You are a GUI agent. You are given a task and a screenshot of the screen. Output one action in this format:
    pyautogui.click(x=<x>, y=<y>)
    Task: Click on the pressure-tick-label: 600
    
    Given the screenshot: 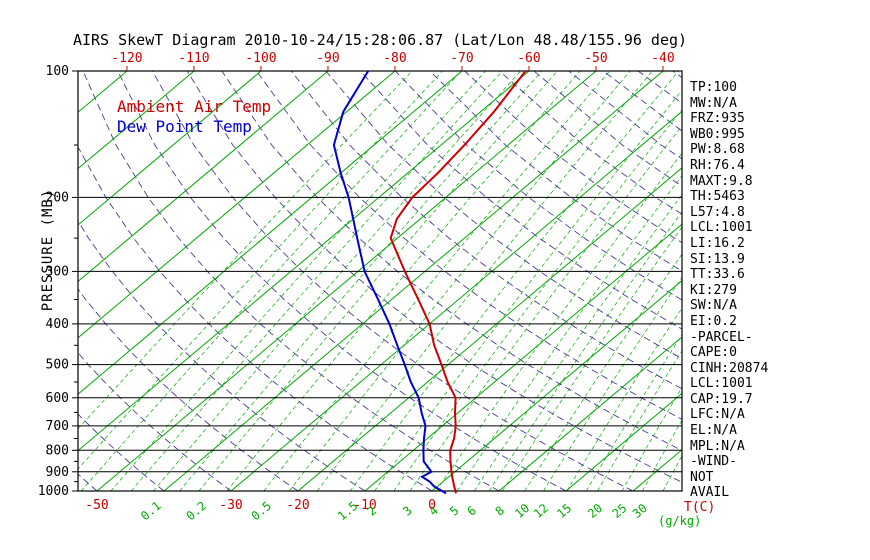 What is the action you would take?
    pyautogui.click(x=57, y=398)
    